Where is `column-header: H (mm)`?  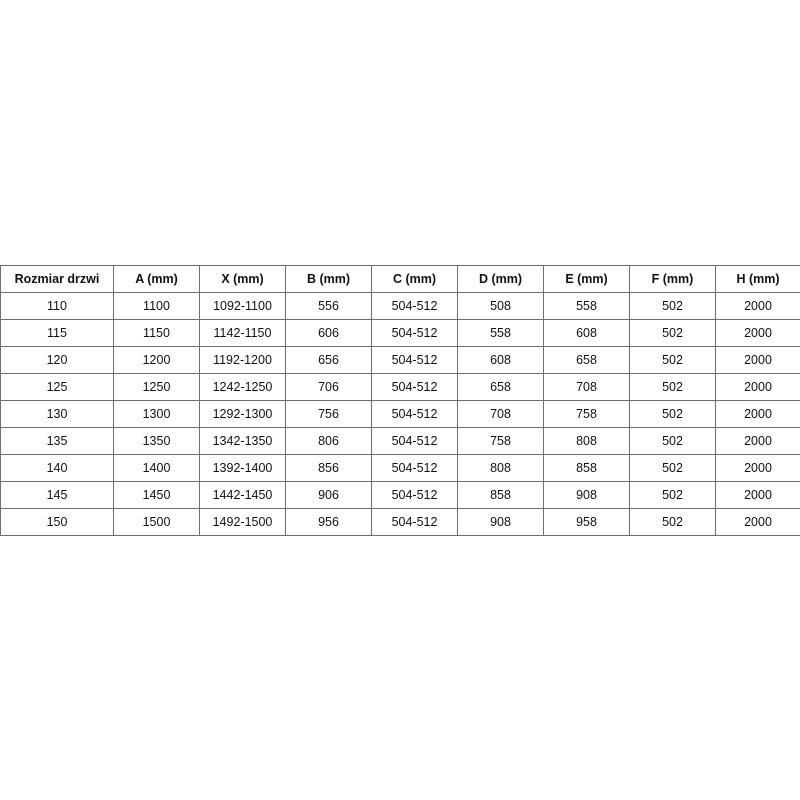
column-header: H (mm) is located at coordinates (757, 279).